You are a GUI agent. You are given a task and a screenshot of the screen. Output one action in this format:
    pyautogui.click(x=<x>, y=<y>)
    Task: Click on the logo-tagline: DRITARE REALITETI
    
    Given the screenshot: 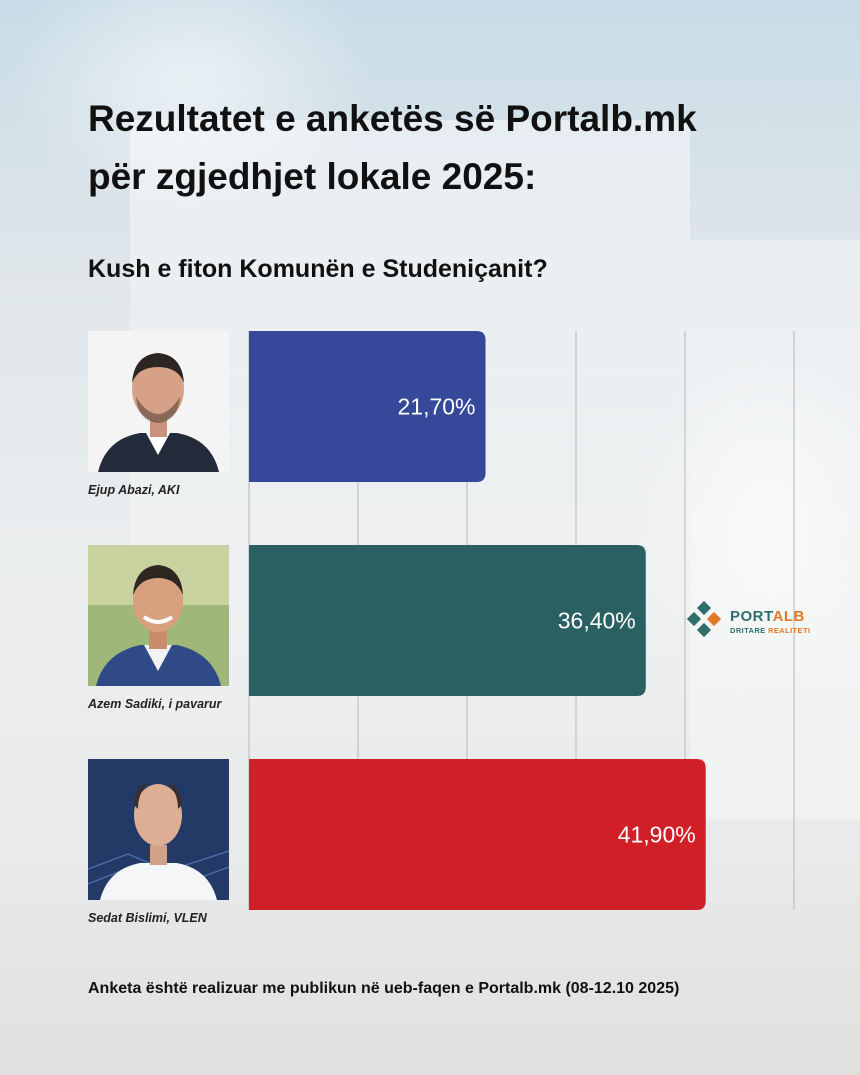 What is the action you would take?
    pyautogui.click(x=770, y=630)
    